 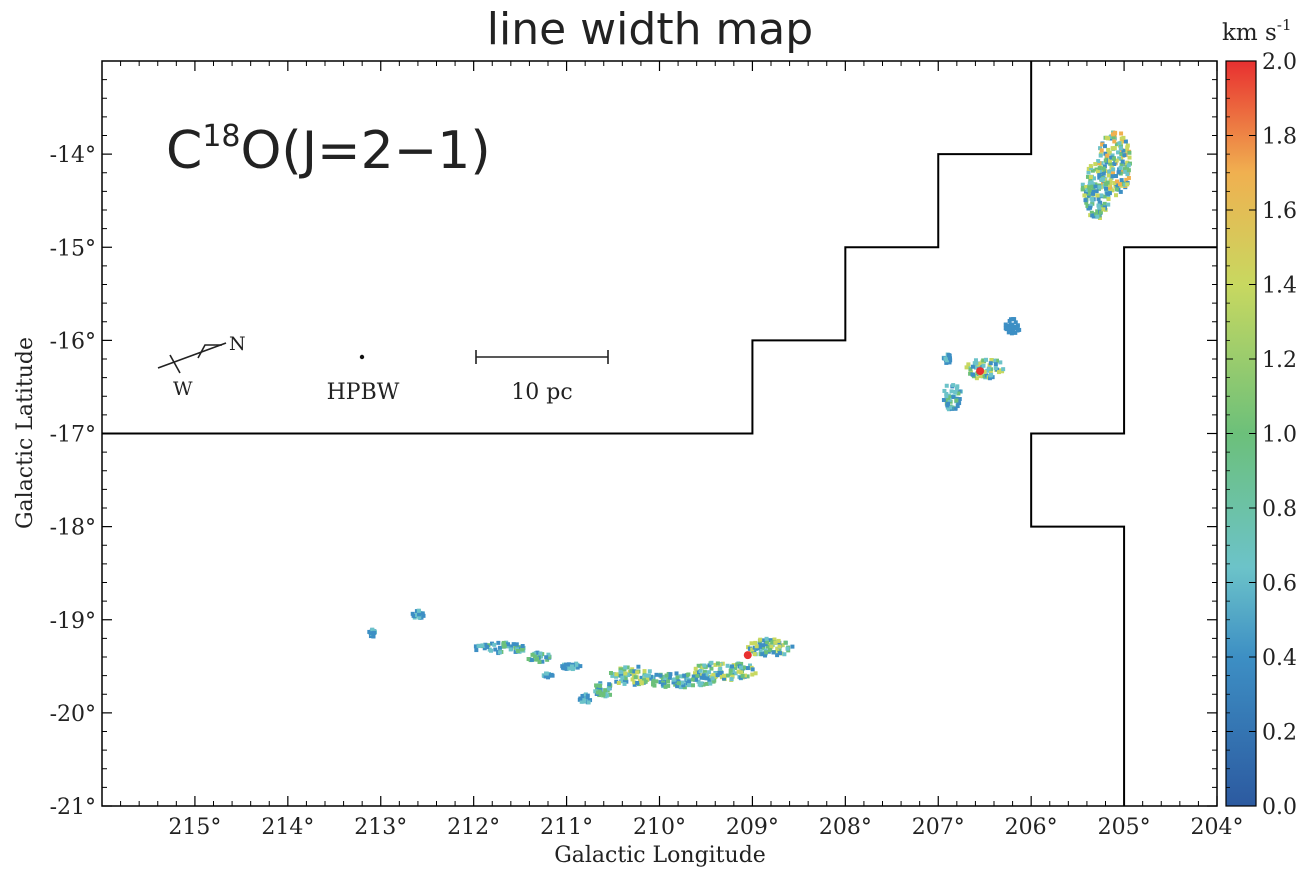 I want to click on y-tick-label: -21°, so click(x=73, y=807).